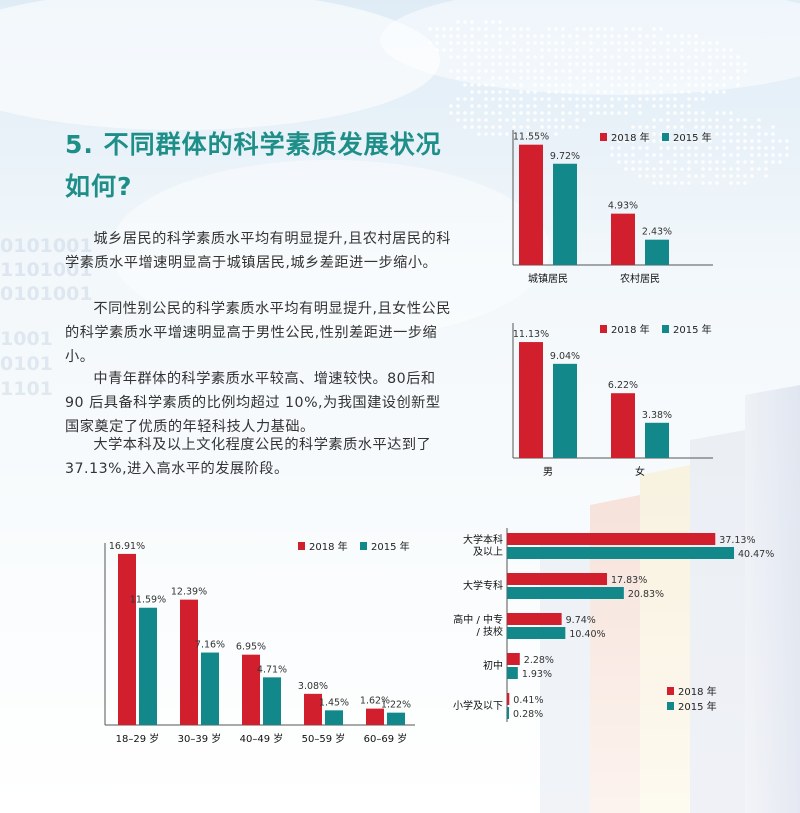 The image size is (800, 813). What do you see at coordinates (531, 334) in the screenshot?
I see `data-label: 11.13%` at bounding box center [531, 334].